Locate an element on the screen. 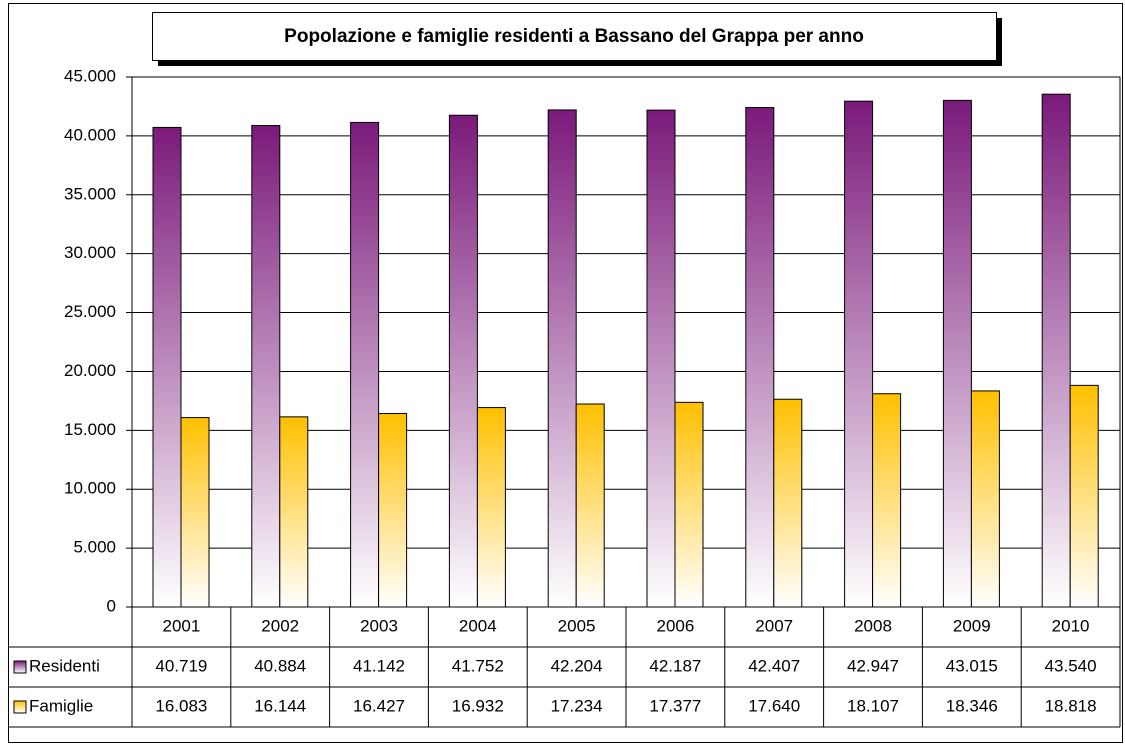  y-tick-label: 30.000 is located at coordinates (90, 252).